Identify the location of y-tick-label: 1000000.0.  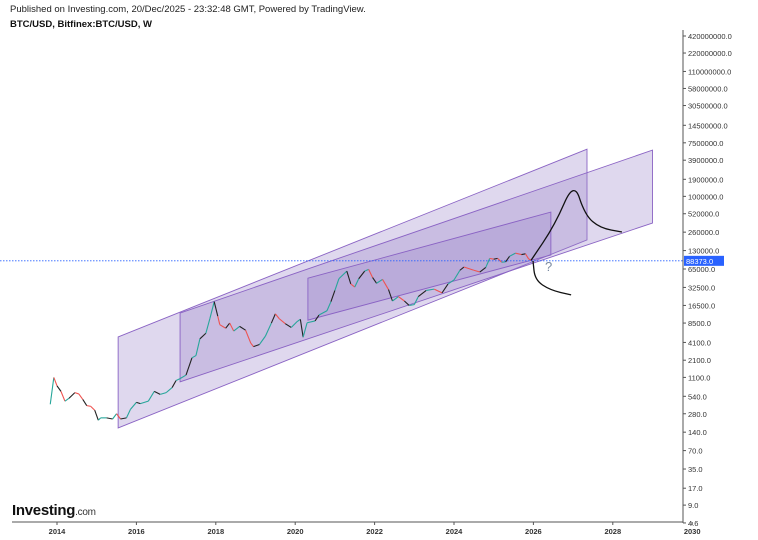
(705, 196).